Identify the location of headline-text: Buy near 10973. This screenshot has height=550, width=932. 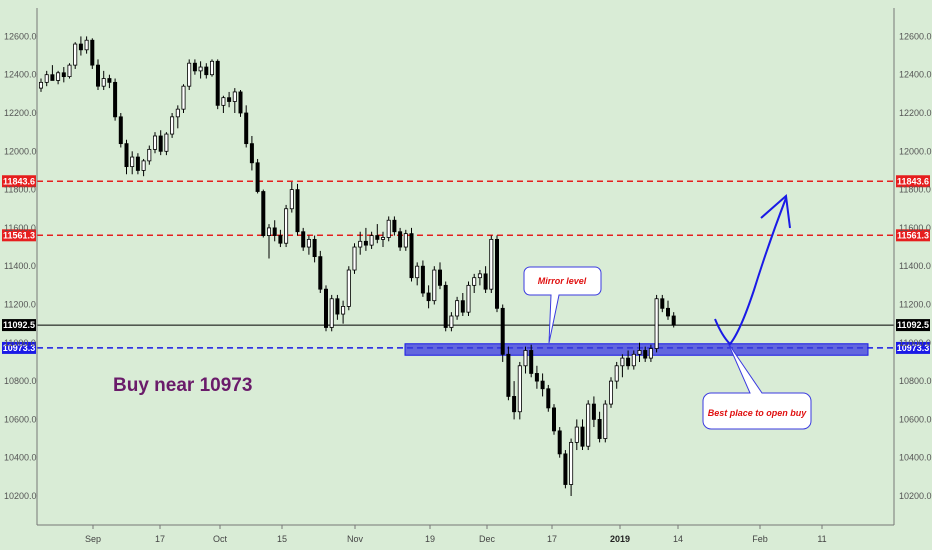
(182, 385).